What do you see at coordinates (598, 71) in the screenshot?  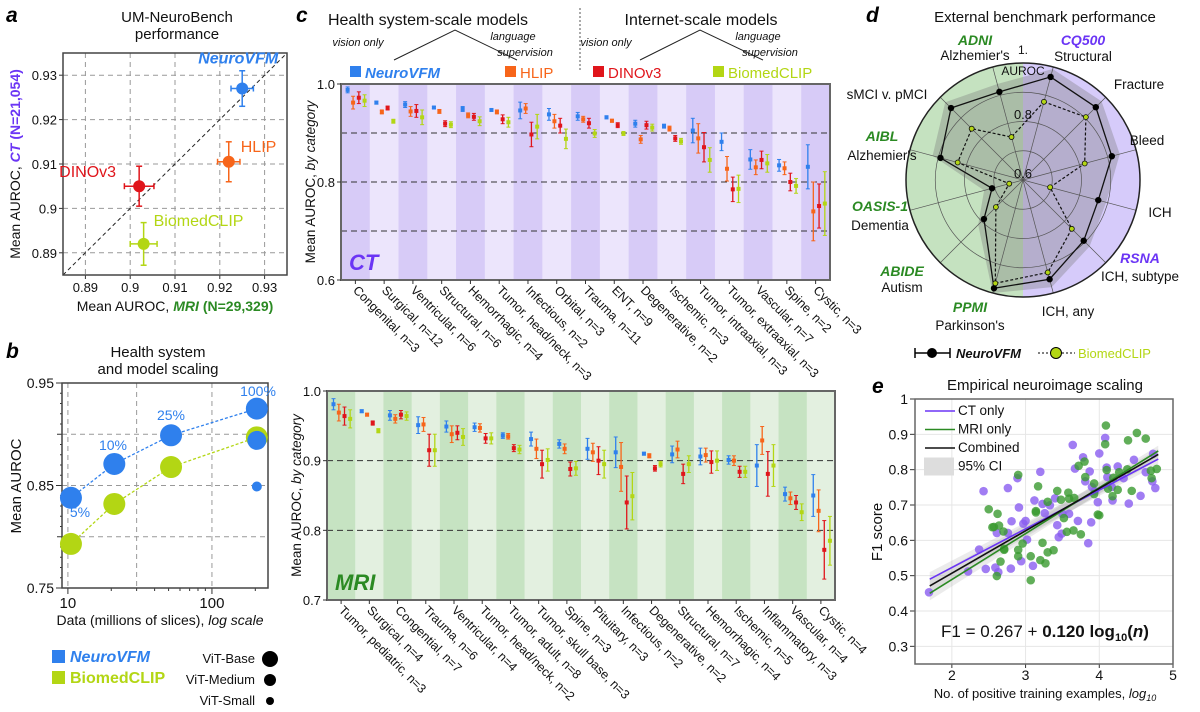 I see `legend-swatch-dinov3` at bounding box center [598, 71].